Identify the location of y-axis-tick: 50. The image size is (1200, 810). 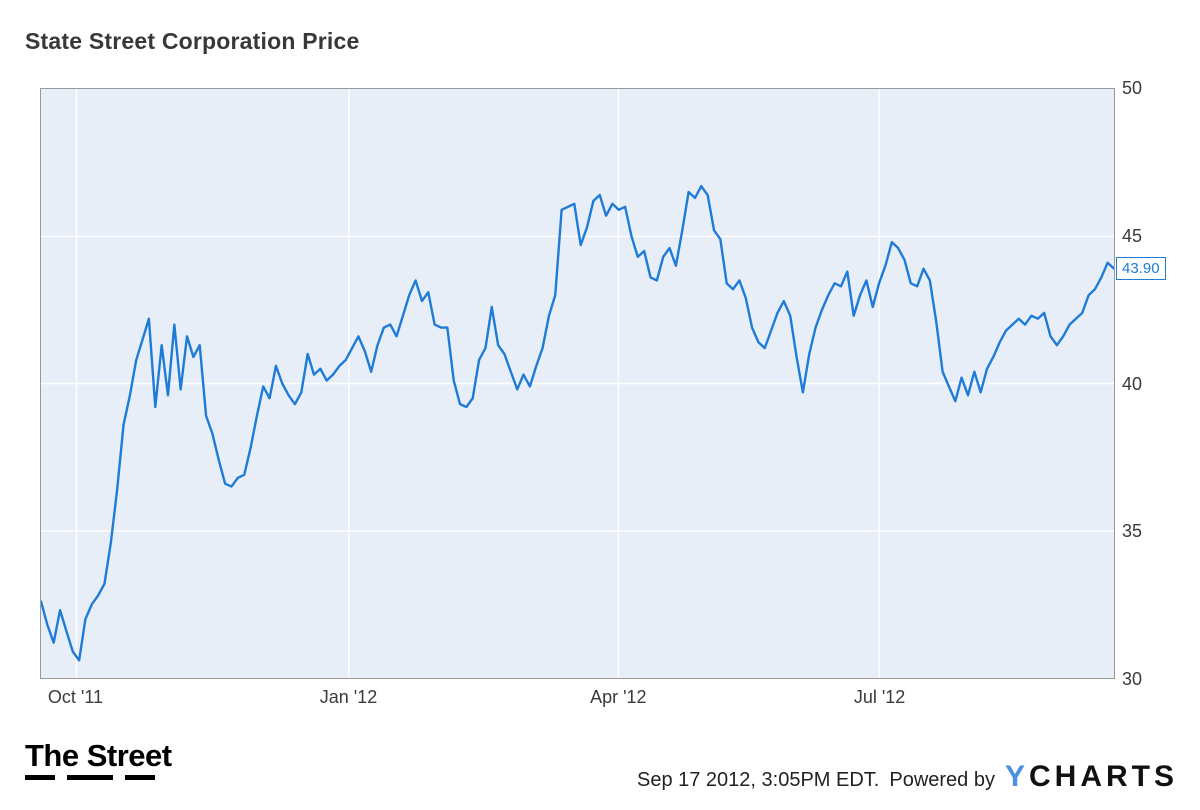
(1132, 88).